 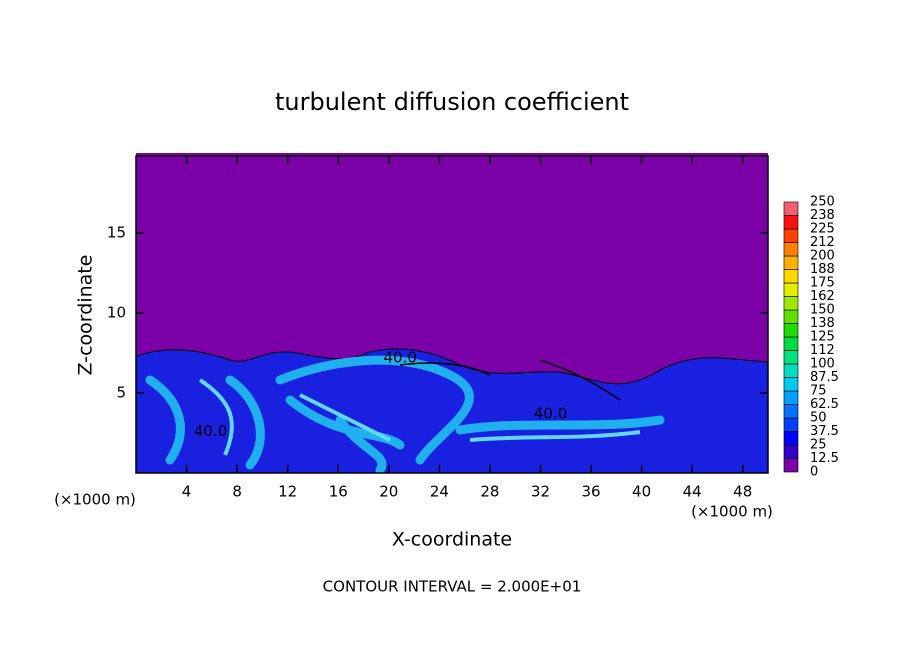 What do you see at coordinates (818, 418) in the screenshot?
I see `colorbar-tick-label: 50` at bounding box center [818, 418].